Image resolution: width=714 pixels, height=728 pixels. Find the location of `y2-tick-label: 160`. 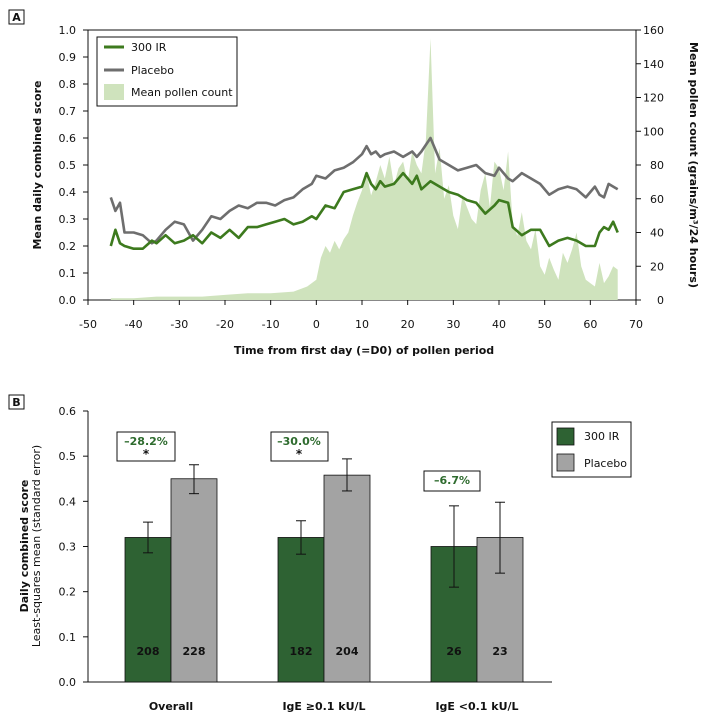

y2-tick-label: 160 is located at coordinates (653, 30).